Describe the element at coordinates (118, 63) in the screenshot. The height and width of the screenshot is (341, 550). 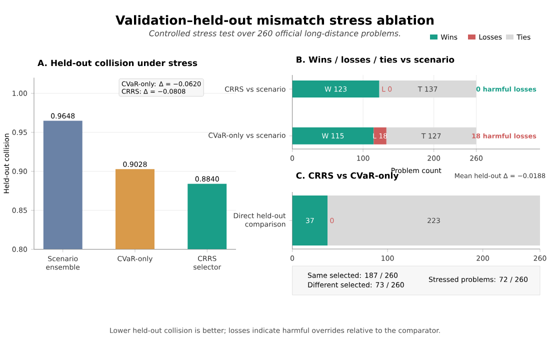
I see `chart-title: A. Held-out collision under stress` at that location.